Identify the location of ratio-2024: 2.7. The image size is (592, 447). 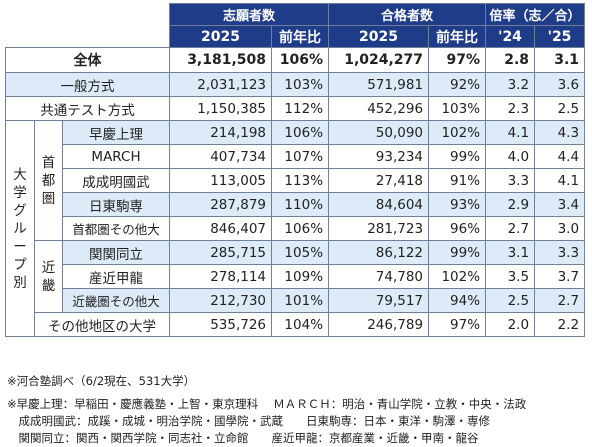
(510, 228).